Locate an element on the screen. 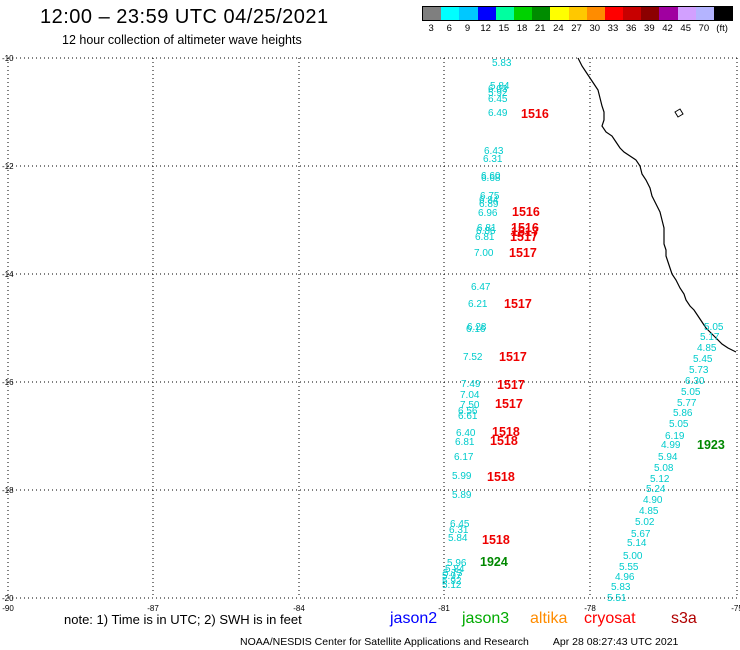  wave-height-label: 5.86 is located at coordinates (683, 413).